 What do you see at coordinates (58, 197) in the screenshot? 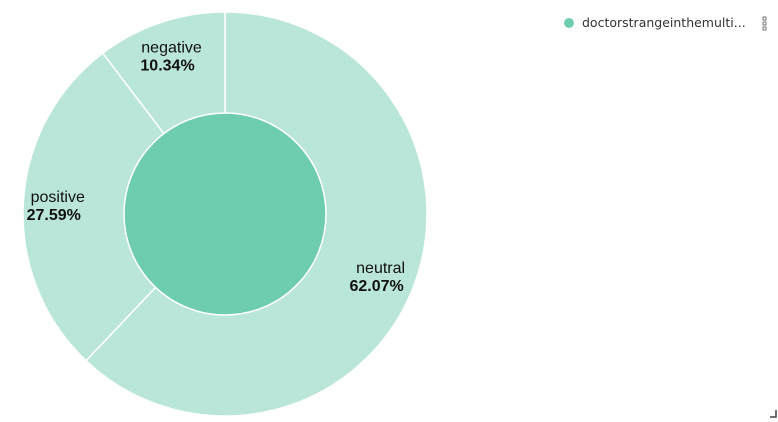
I see `slice-label-positive: positive` at bounding box center [58, 197].